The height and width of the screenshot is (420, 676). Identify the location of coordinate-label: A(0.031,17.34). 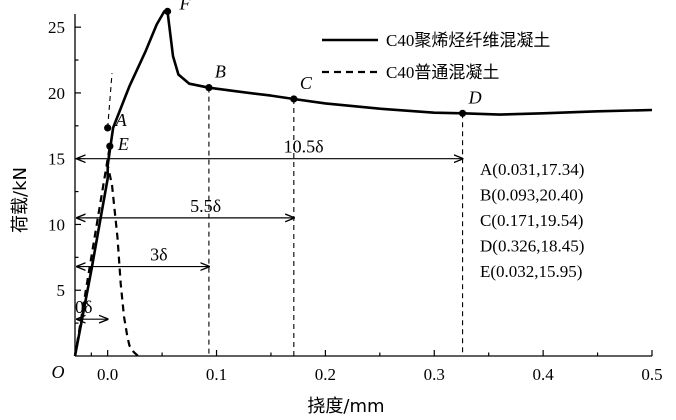
(532, 169).